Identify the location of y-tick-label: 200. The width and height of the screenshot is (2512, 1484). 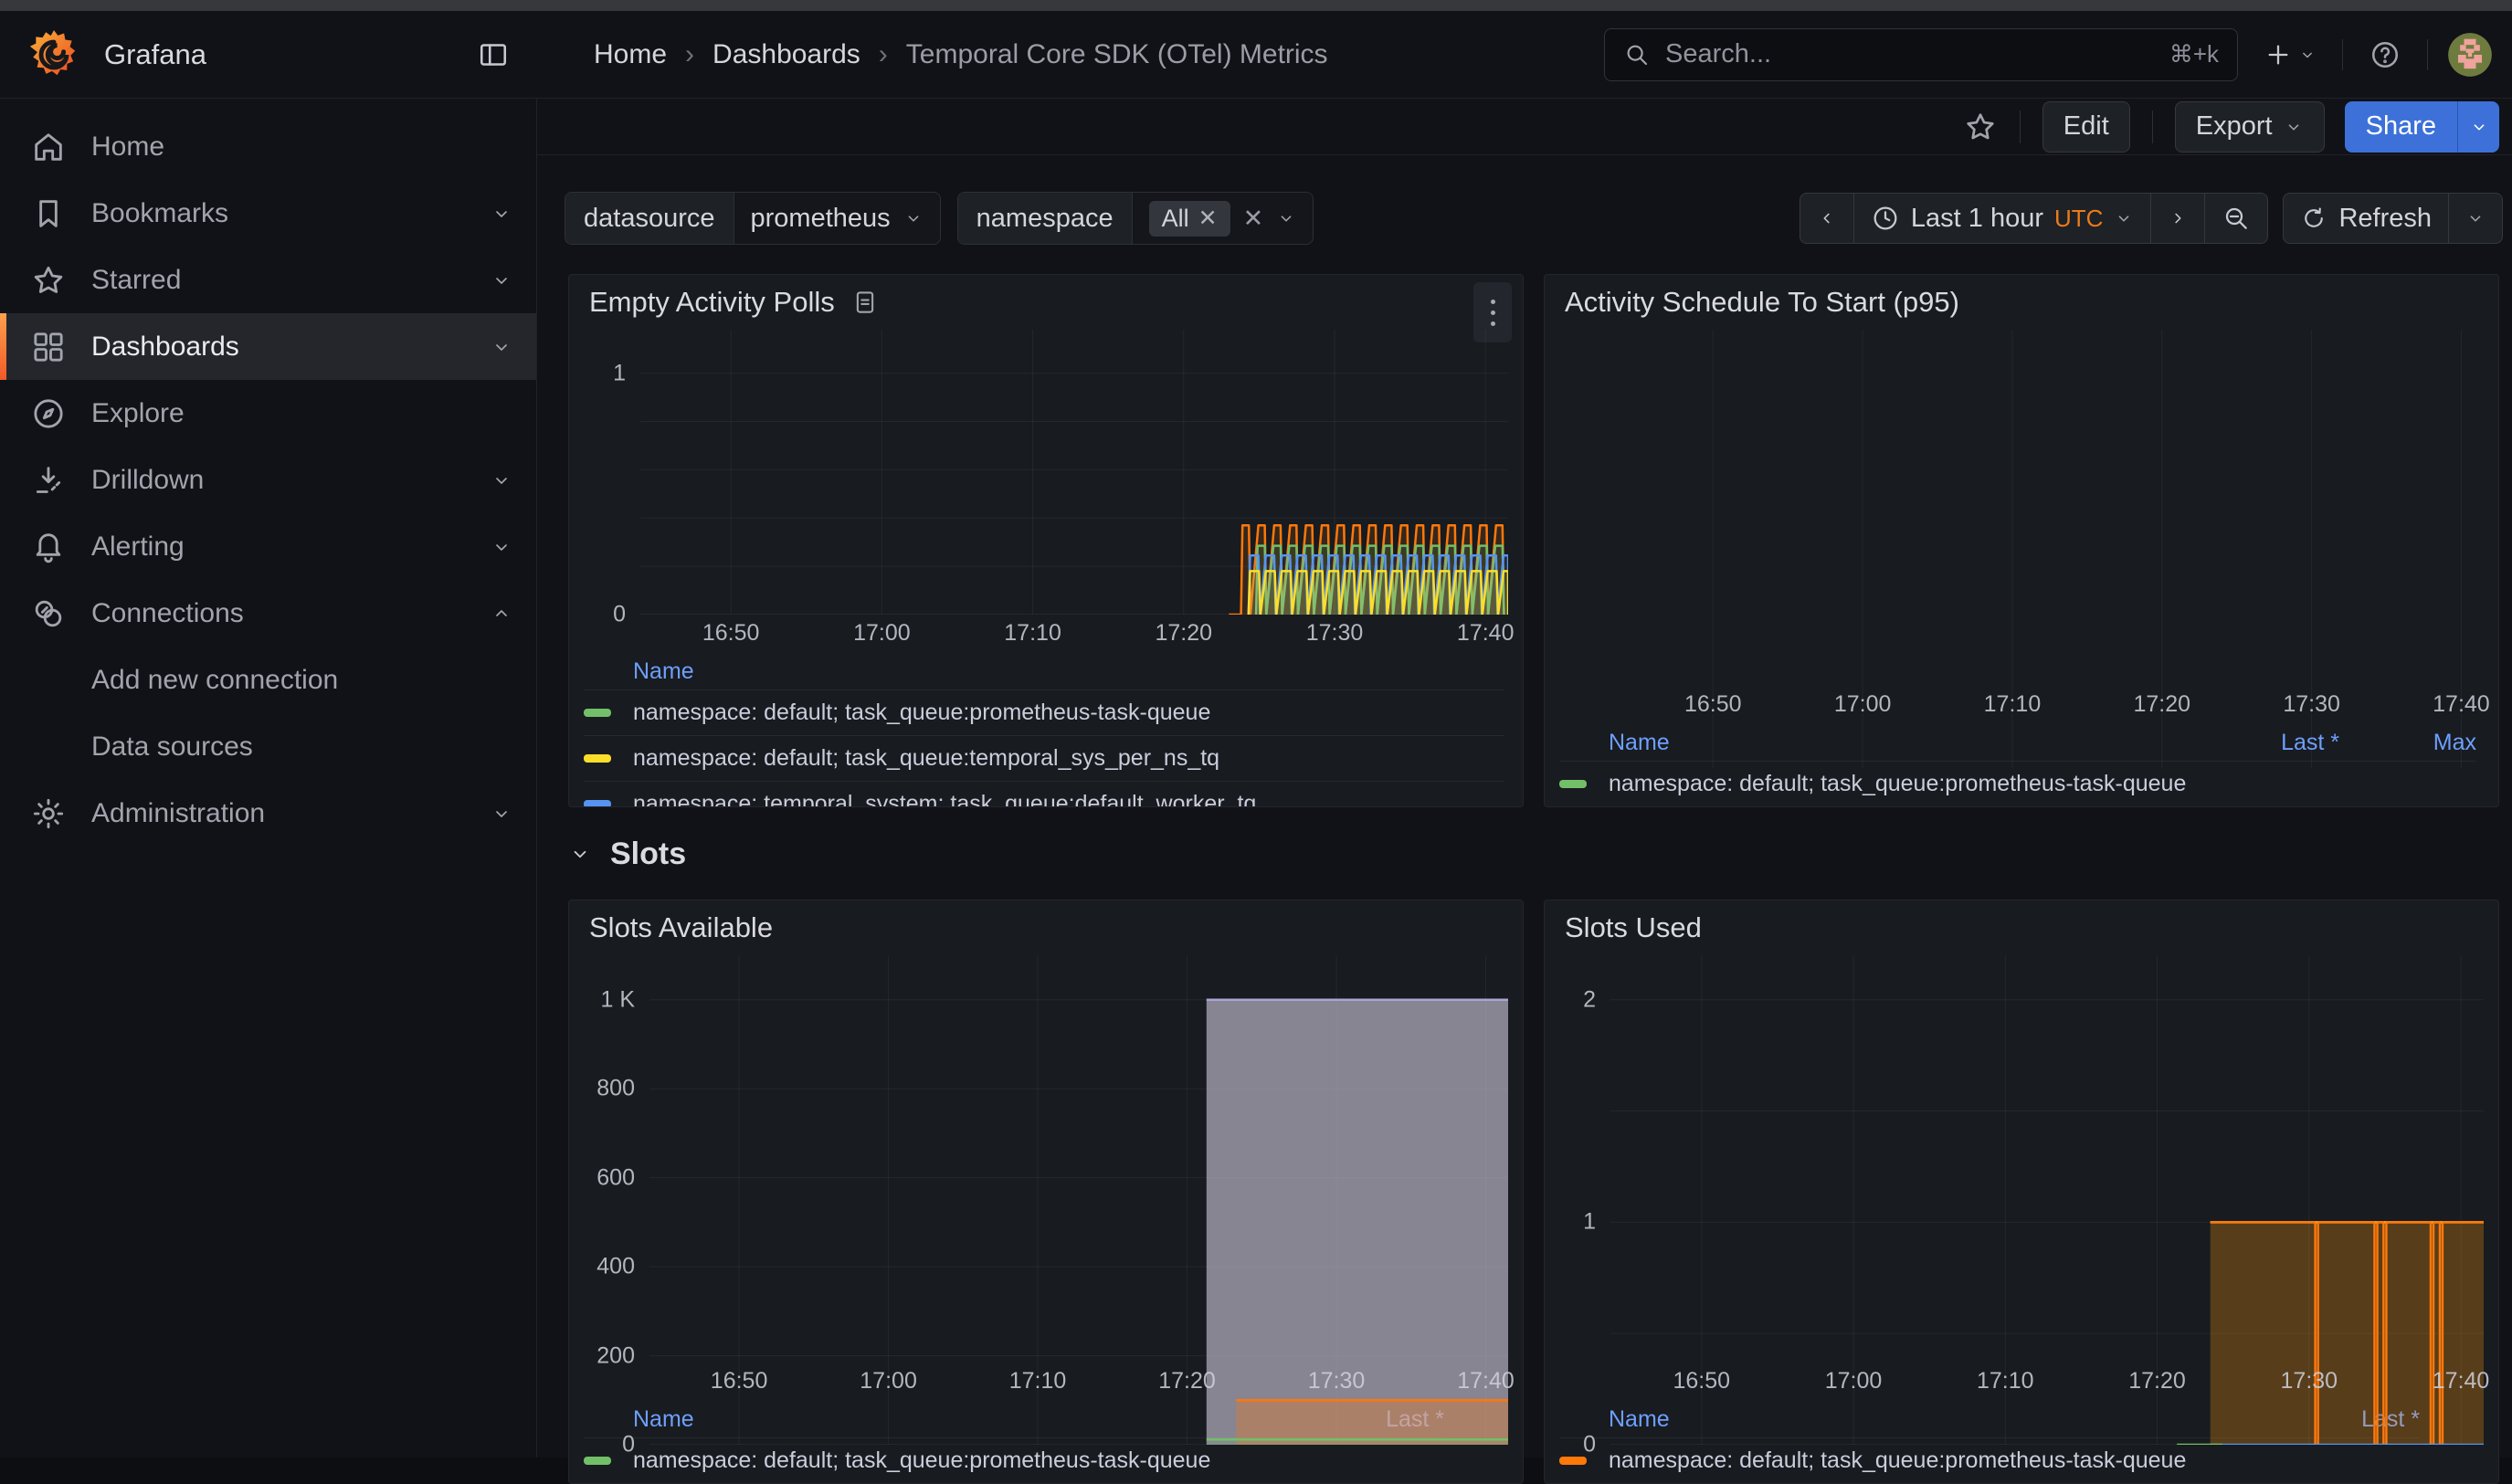
(615, 1355).